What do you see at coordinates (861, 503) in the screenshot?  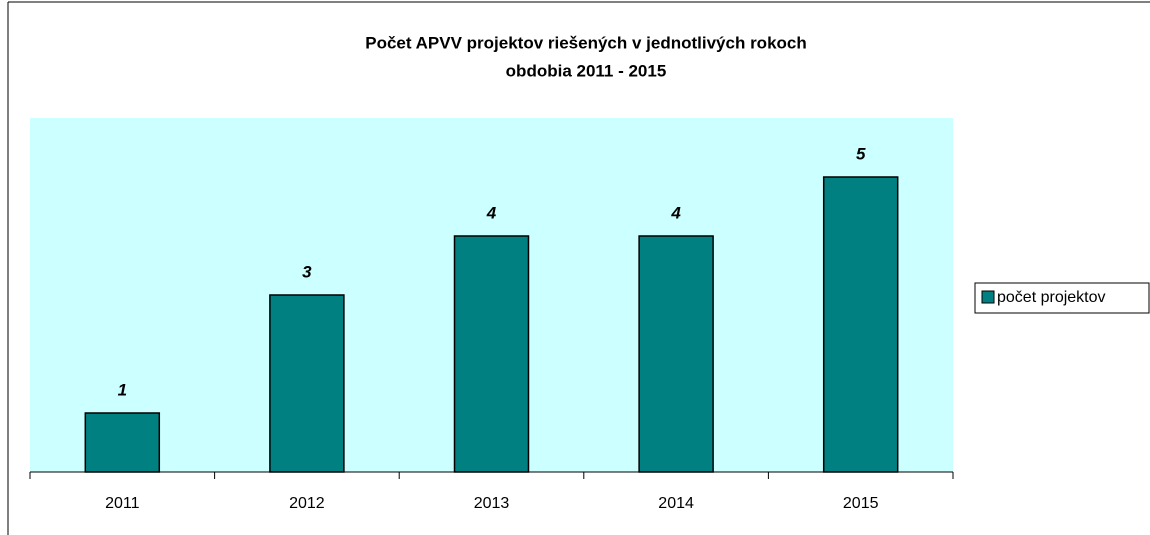 I see `x-tick-label: 2015` at bounding box center [861, 503].